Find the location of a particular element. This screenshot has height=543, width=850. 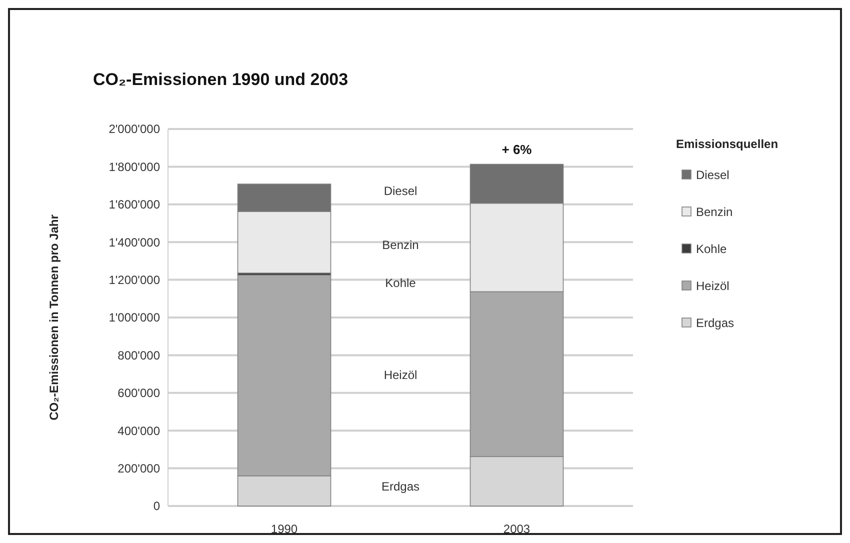

y-tick-label: 600'000 is located at coordinates (139, 393).